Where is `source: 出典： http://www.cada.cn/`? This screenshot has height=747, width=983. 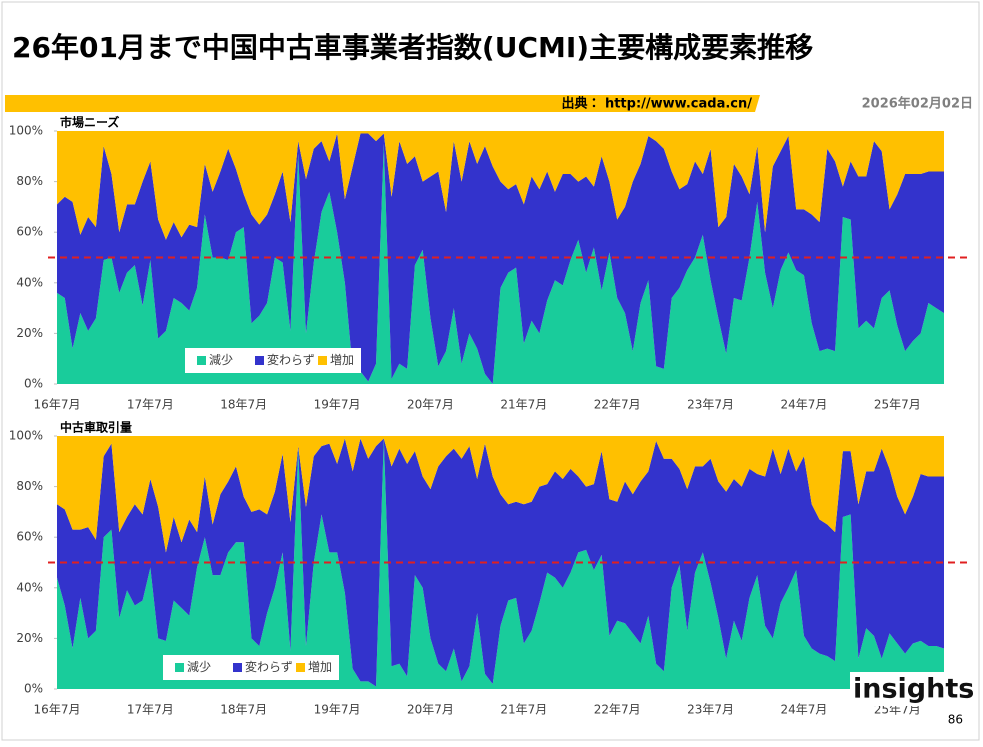 source: 出典： http://www.cada.cn/ is located at coordinates (656, 104).